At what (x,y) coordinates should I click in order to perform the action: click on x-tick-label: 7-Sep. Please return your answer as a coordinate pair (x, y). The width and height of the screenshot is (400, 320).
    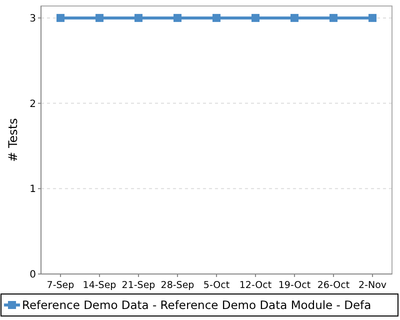
    Looking at the image, I should click on (60, 285).